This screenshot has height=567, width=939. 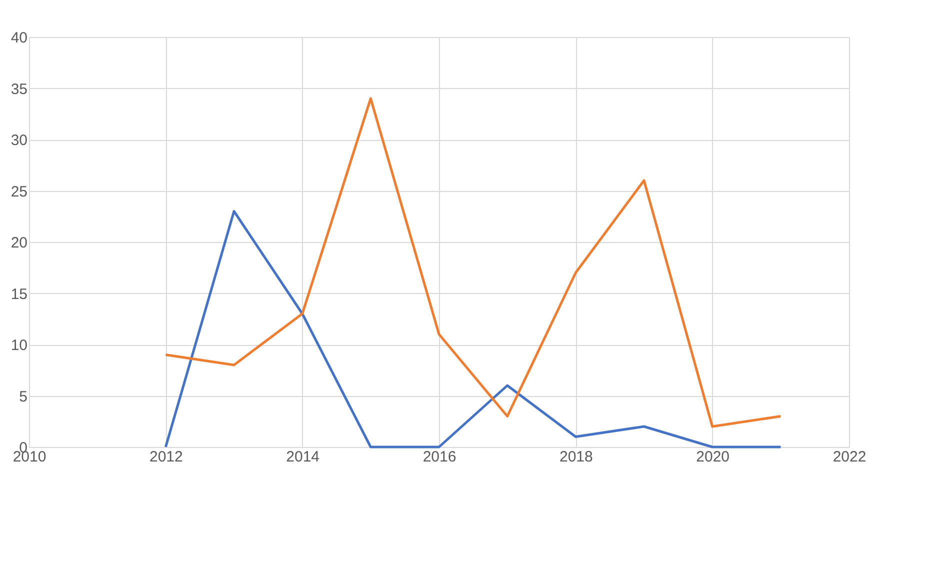 What do you see at coordinates (19, 89) in the screenshot?
I see `y-tick-label: 35` at bounding box center [19, 89].